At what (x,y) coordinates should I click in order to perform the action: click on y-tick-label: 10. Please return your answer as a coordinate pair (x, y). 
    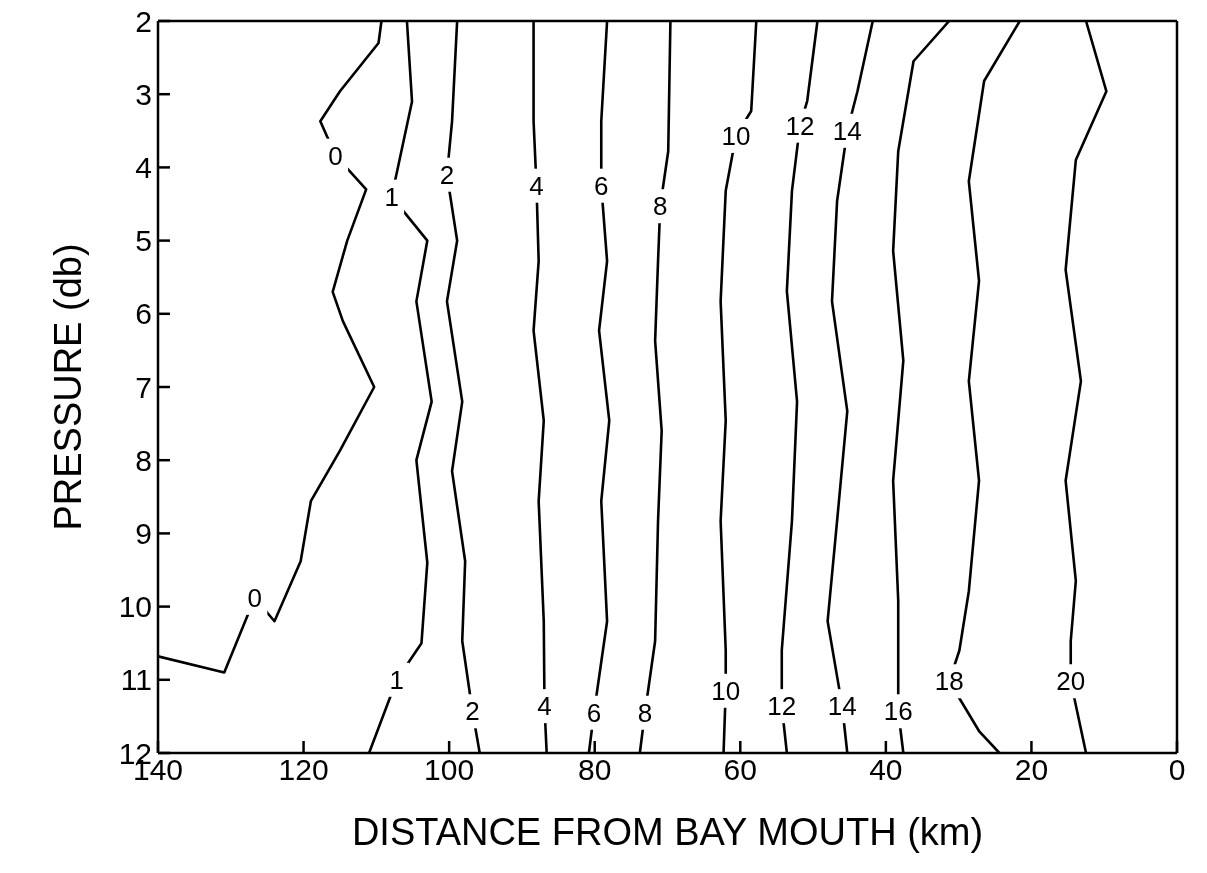
    Looking at the image, I should click on (135, 607).